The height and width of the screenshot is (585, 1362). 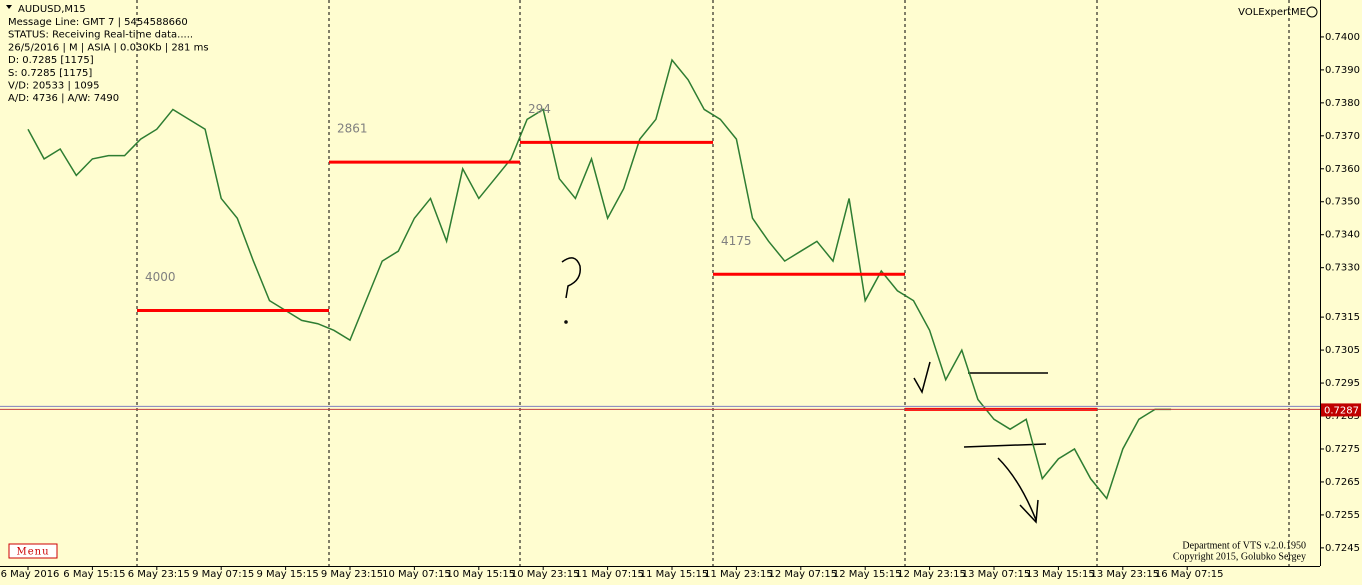 What do you see at coordinates (803, 574) in the screenshot?
I see `x-tick-label: 12 May 07:15` at bounding box center [803, 574].